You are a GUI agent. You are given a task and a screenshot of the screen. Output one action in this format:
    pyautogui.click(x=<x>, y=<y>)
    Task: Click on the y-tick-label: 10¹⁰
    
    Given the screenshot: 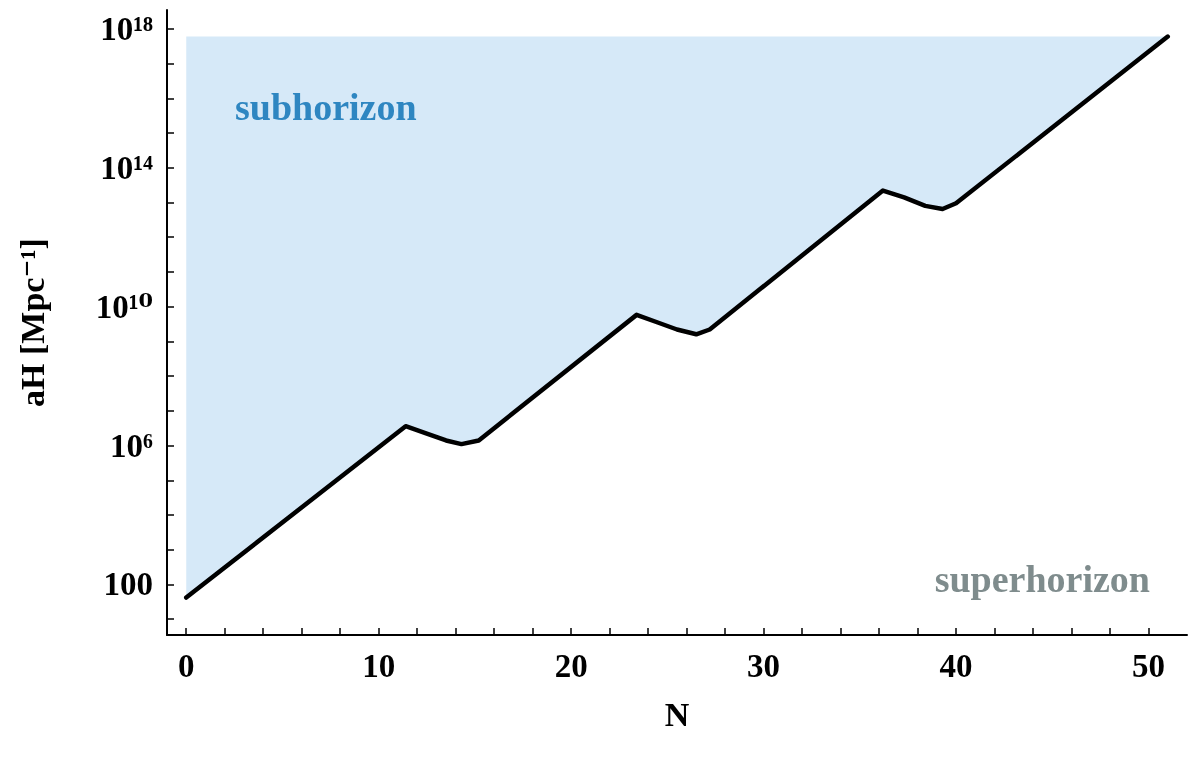 What is the action you would take?
    pyautogui.click(x=124, y=306)
    